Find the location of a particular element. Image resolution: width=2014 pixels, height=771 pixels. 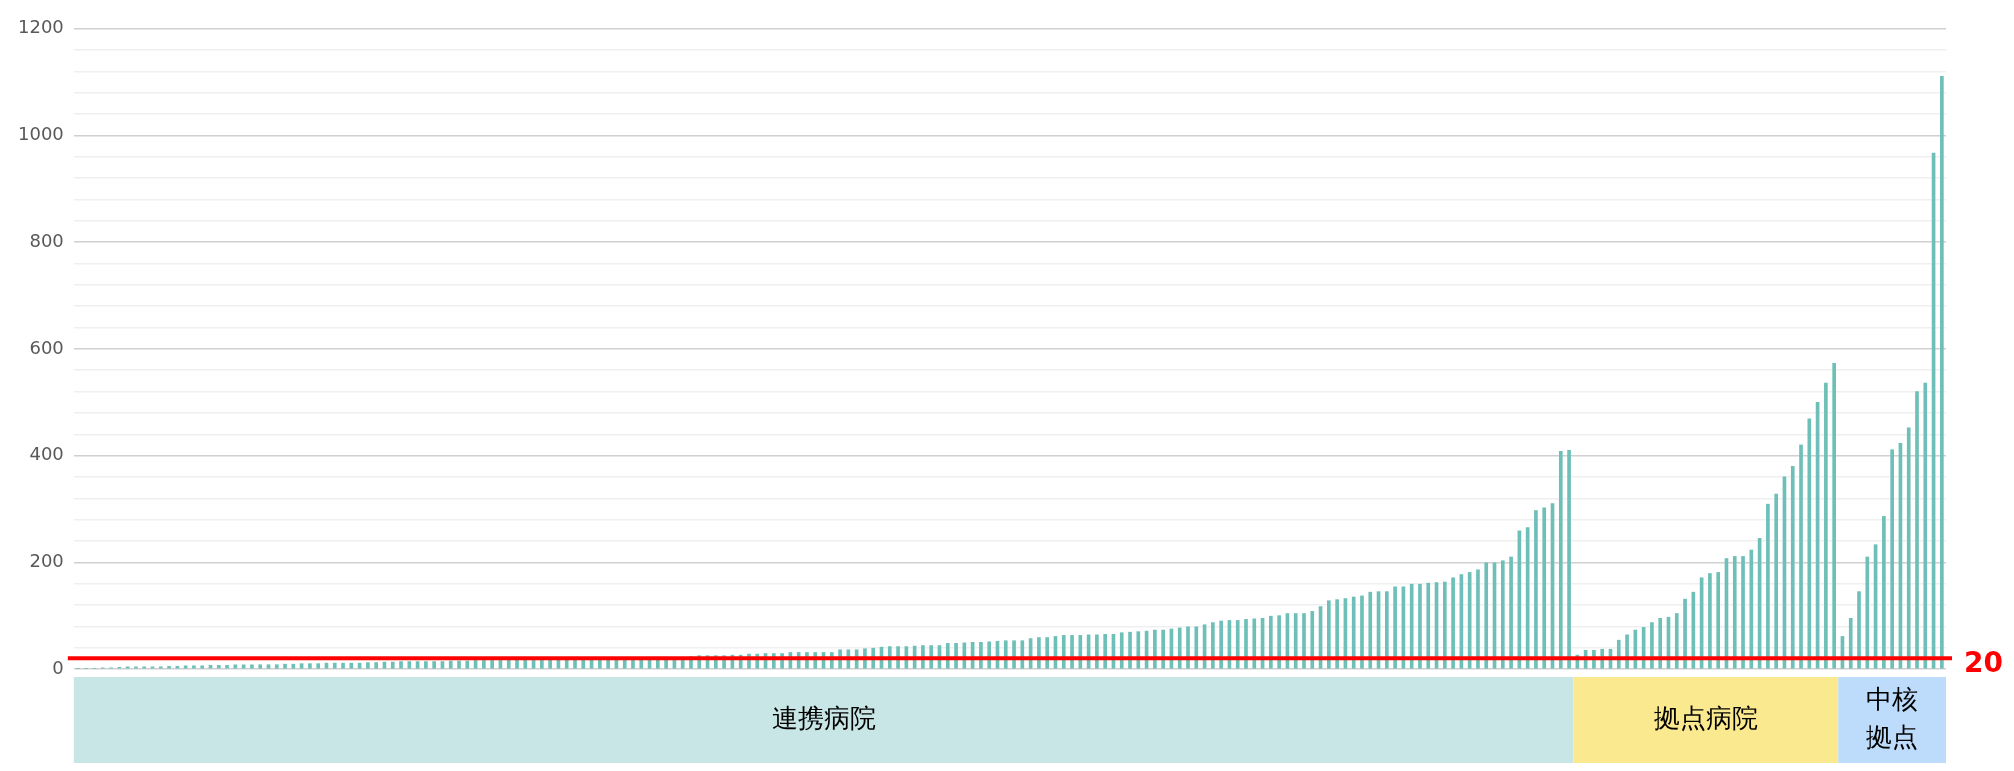

y-tick-label: 400 is located at coordinates (46, 454).